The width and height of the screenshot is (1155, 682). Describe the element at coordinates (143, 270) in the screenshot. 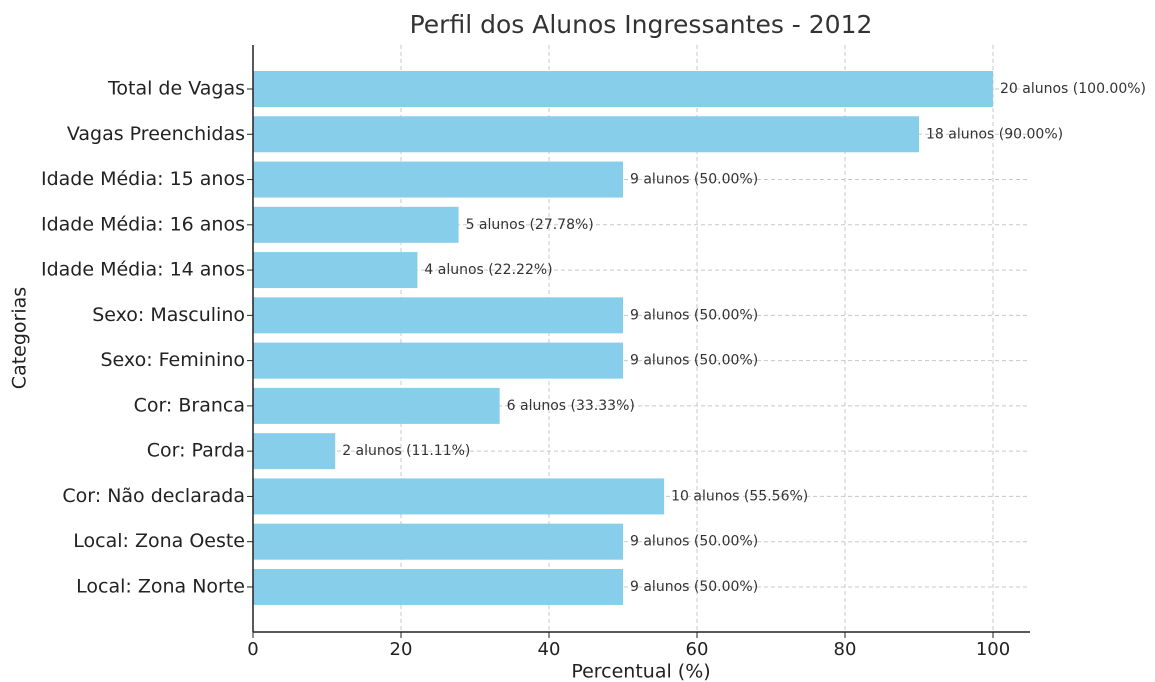

I see `y-tick-label: Idade Média: 14 anos` at that location.